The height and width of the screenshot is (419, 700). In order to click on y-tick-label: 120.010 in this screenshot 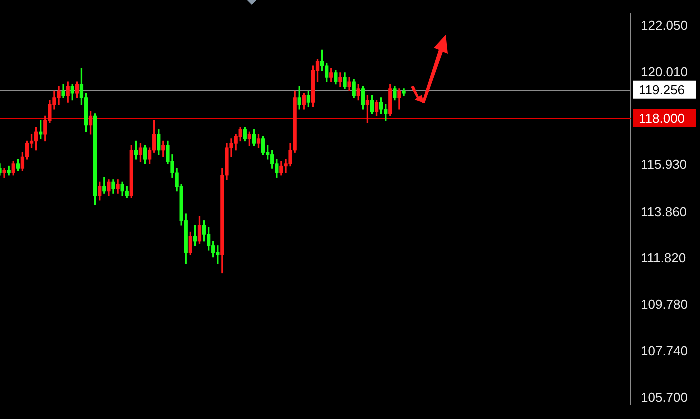, I will do `click(664, 72)`.